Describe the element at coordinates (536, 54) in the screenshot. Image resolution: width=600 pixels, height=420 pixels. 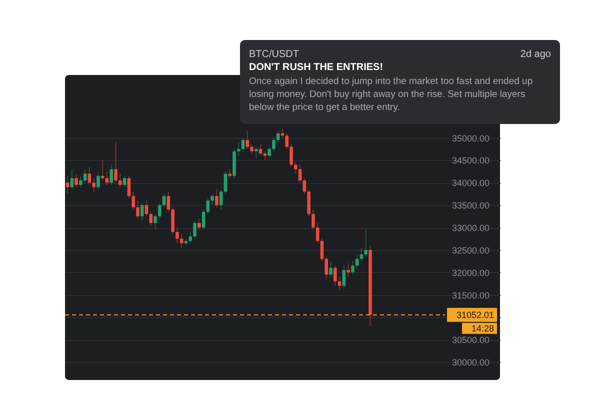
I see `text: 2d ago` at that location.